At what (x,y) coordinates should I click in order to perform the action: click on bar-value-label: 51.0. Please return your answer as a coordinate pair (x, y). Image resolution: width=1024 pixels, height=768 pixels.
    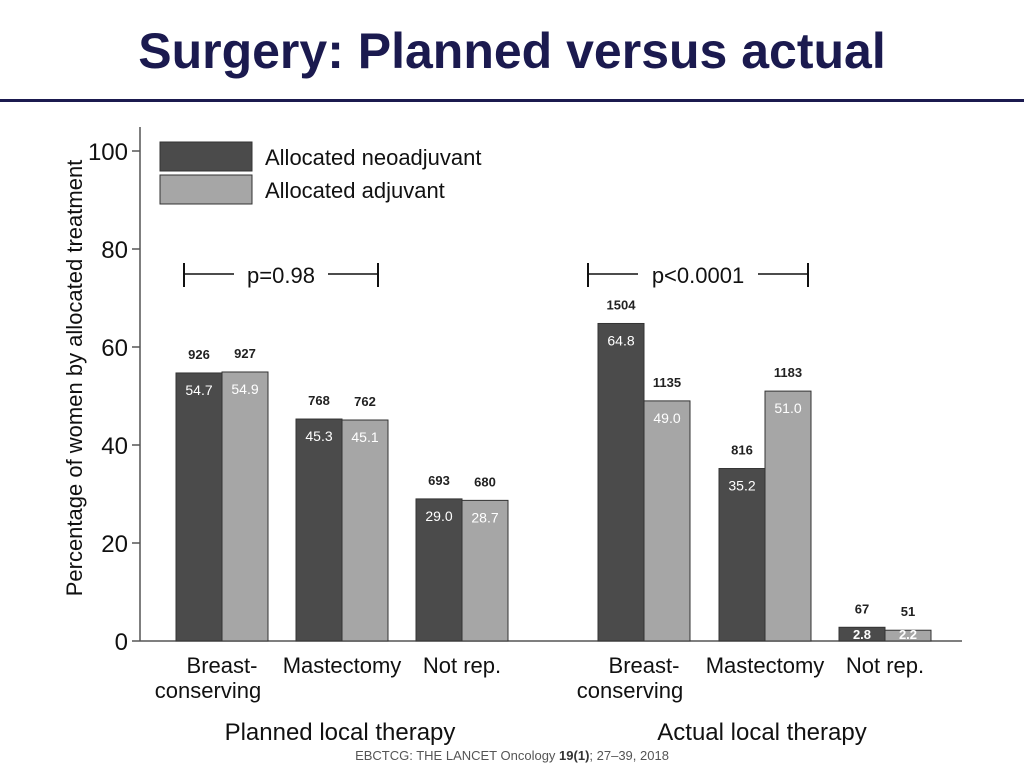
    Looking at the image, I should click on (787, 408).